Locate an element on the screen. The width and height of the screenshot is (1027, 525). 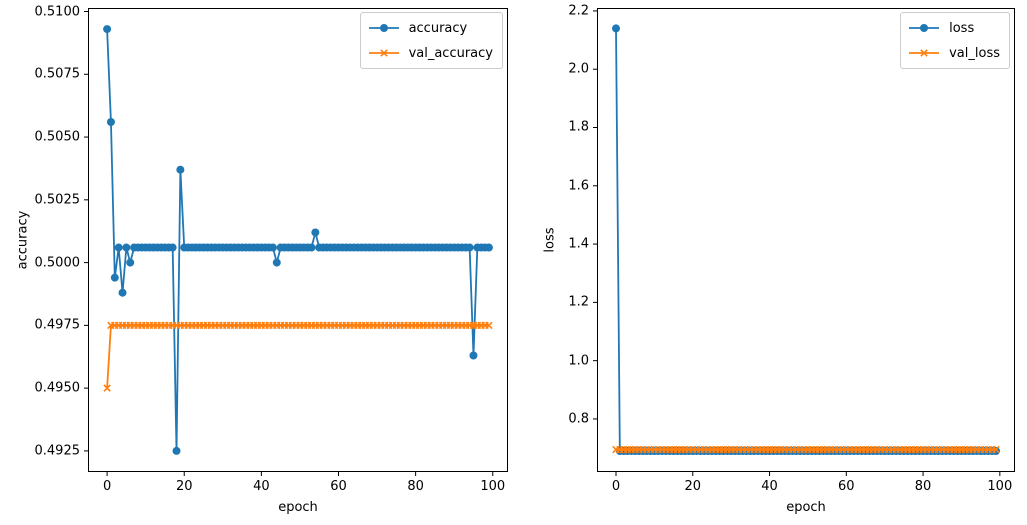
y-tick-label: 0.5050 is located at coordinates (57, 137).